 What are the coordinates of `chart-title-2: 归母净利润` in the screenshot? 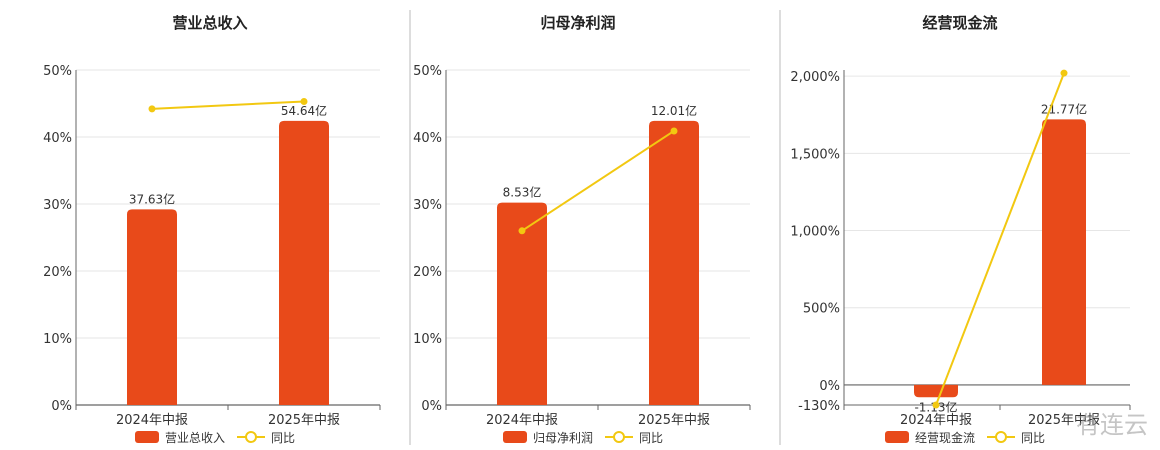 It's located at (577, 23).